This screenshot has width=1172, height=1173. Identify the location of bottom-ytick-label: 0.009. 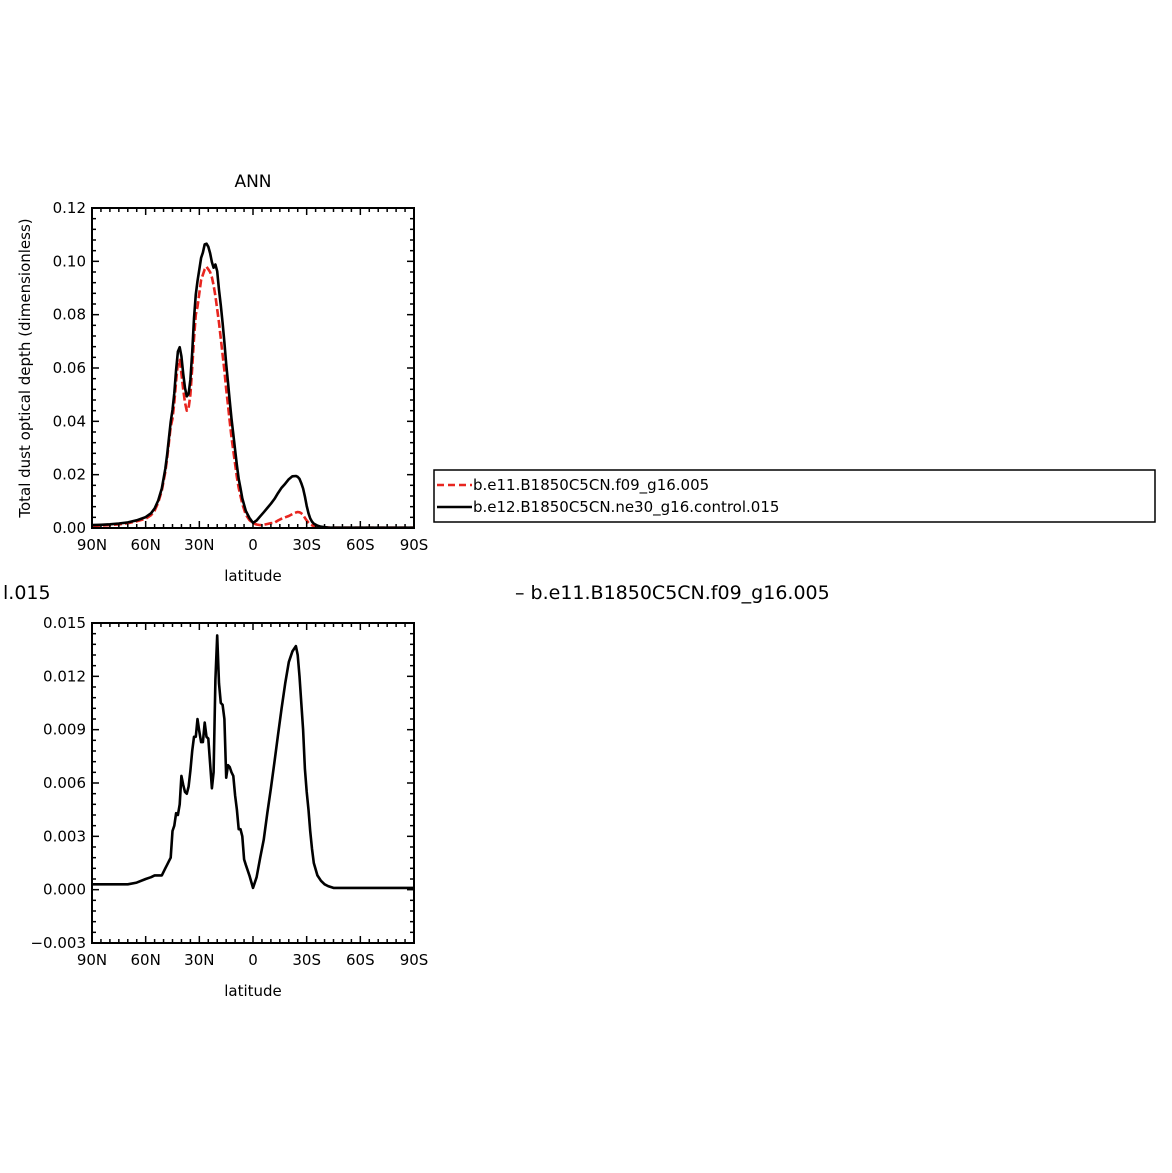
(64, 730).